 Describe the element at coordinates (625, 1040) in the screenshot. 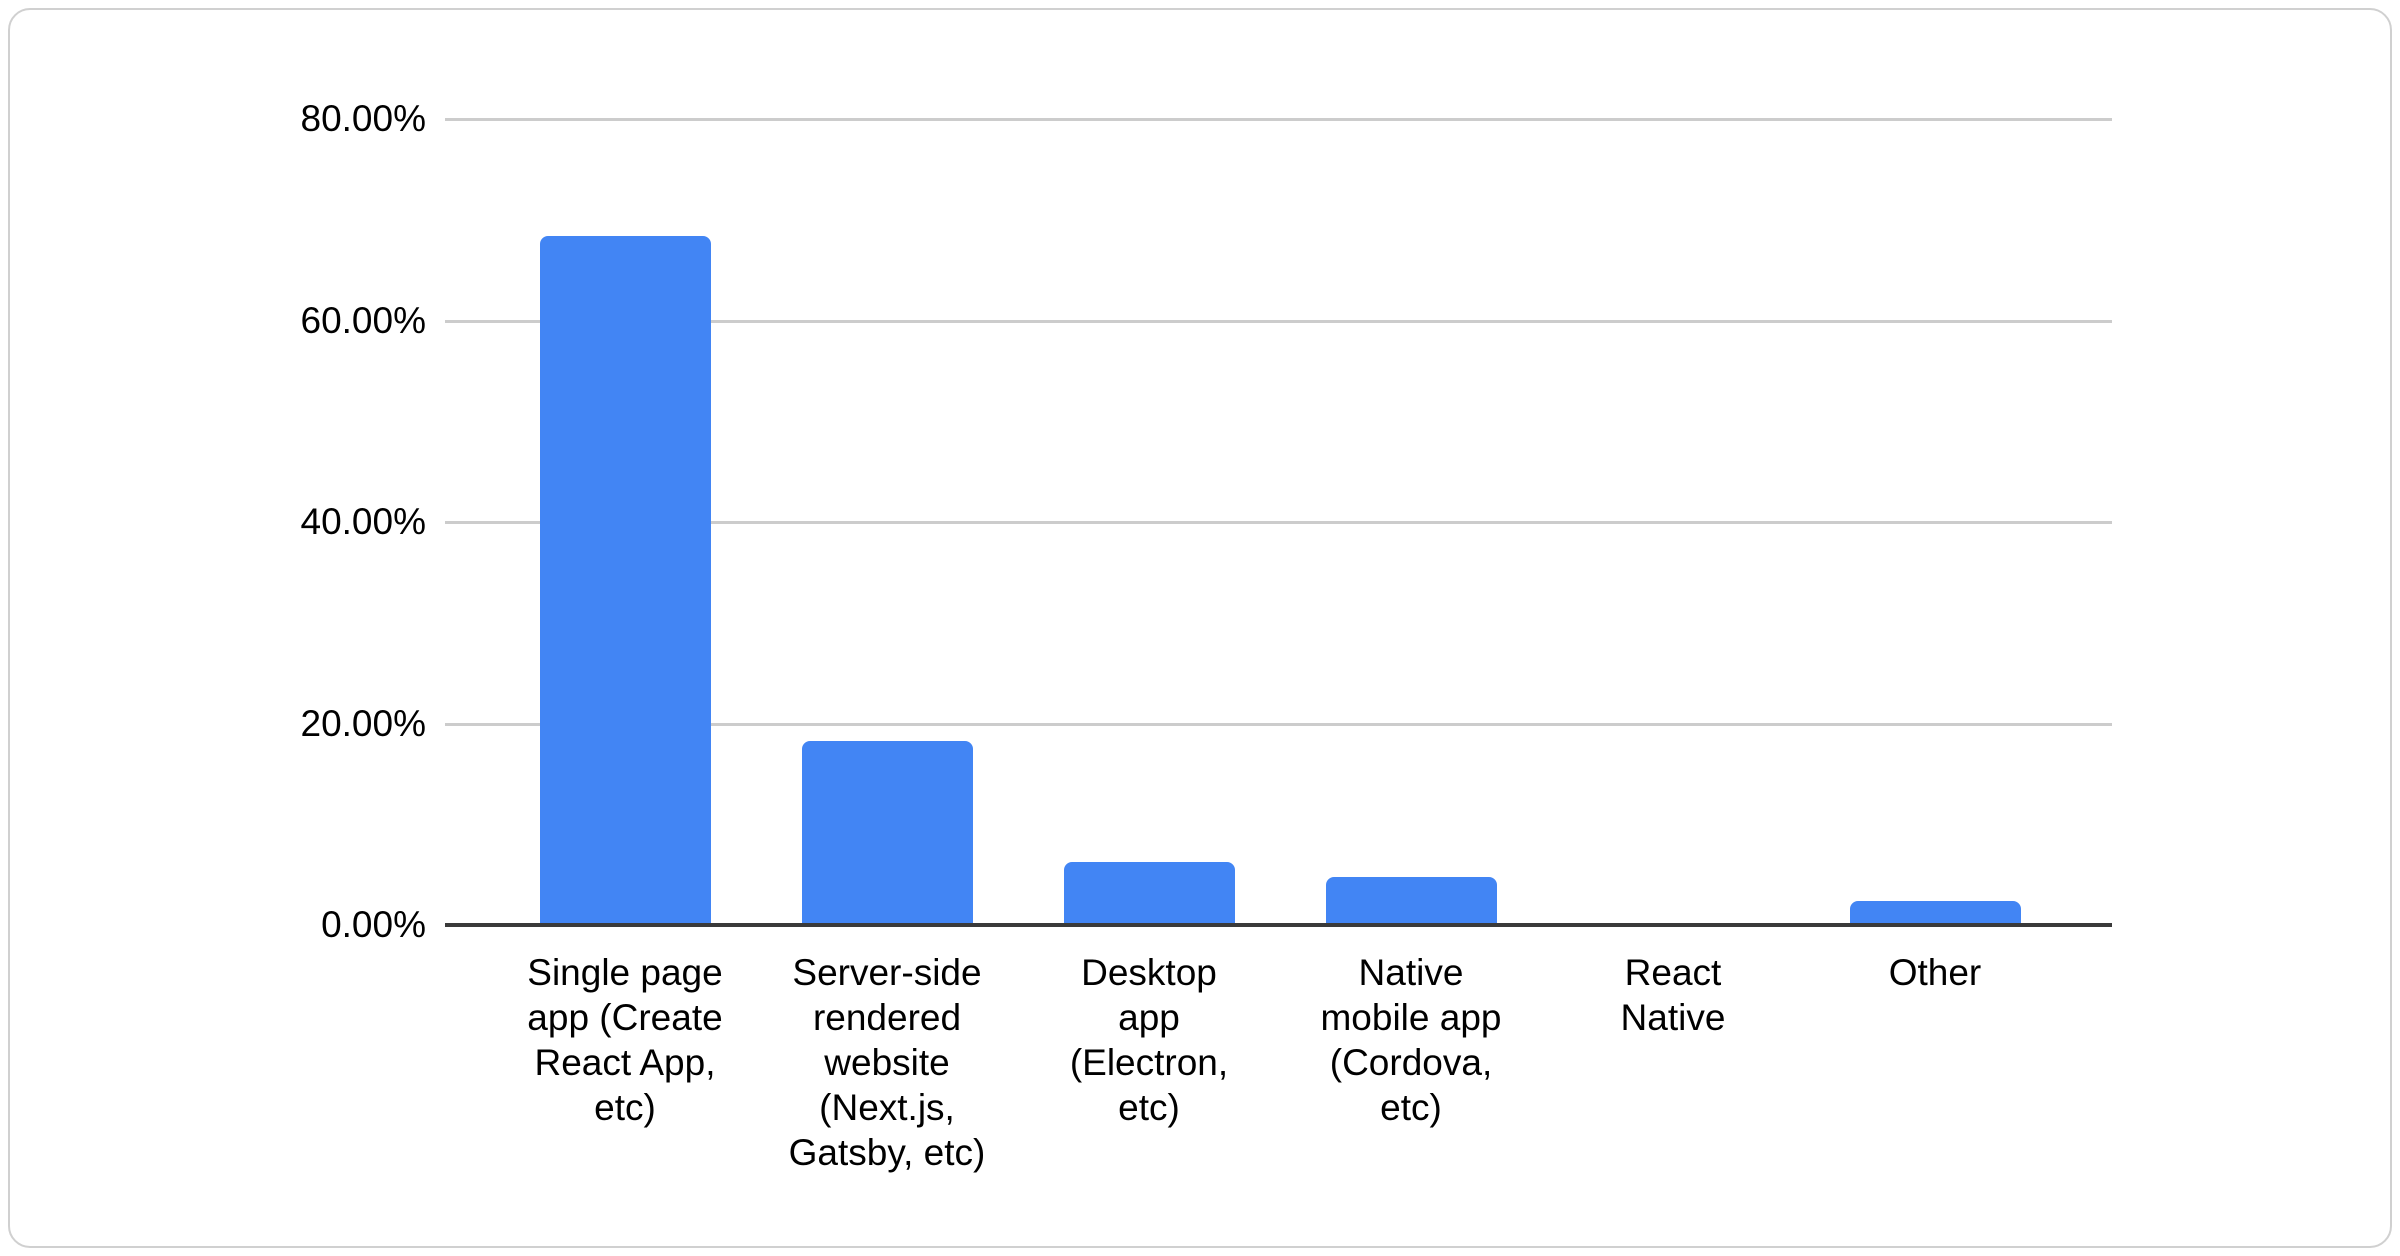

I see `x-axis-category-label: Single page app (Create React App, etc)` at that location.